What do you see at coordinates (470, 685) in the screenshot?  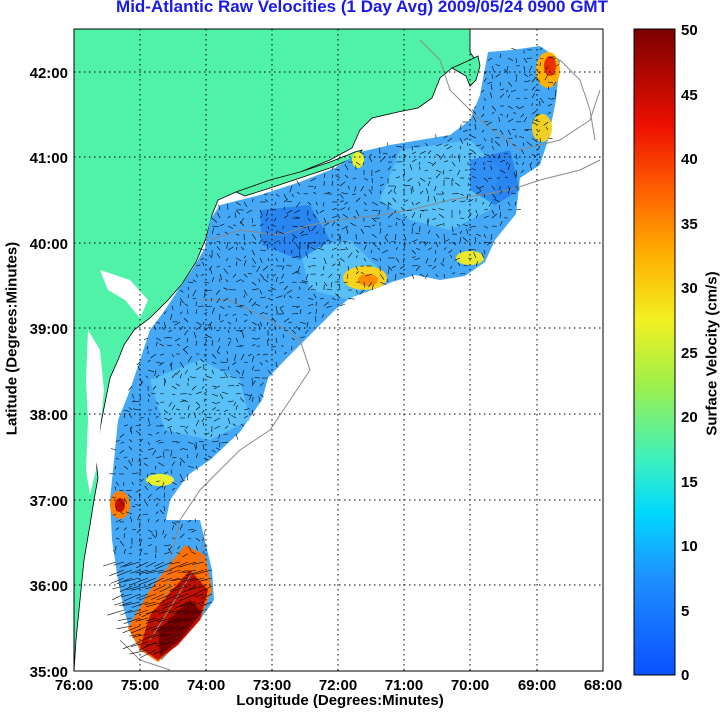 I see `x-tick-label: 70:00` at bounding box center [470, 685].